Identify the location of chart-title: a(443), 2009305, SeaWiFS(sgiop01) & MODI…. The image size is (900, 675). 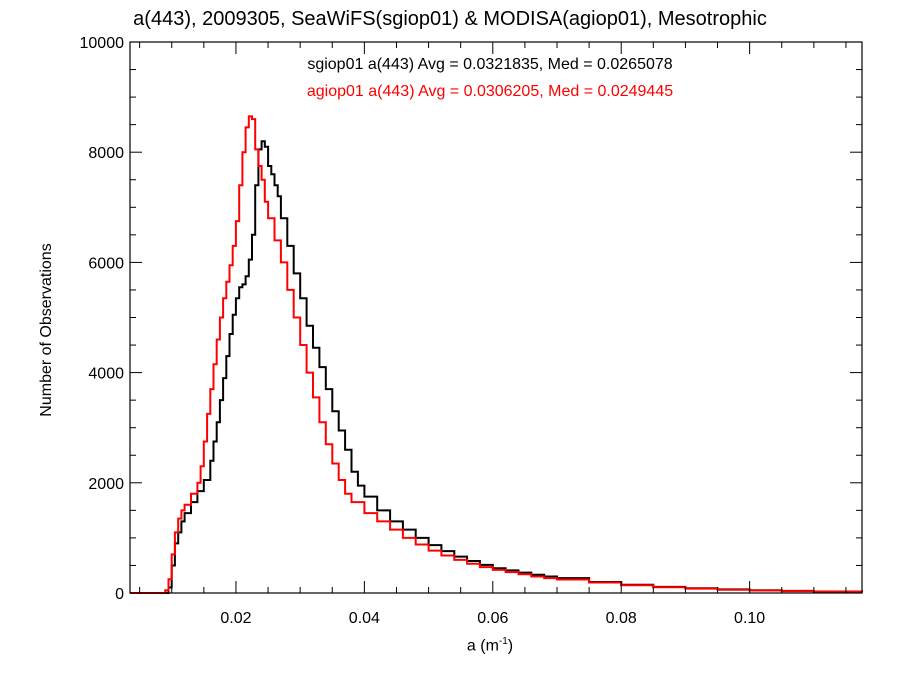
(450, 19).